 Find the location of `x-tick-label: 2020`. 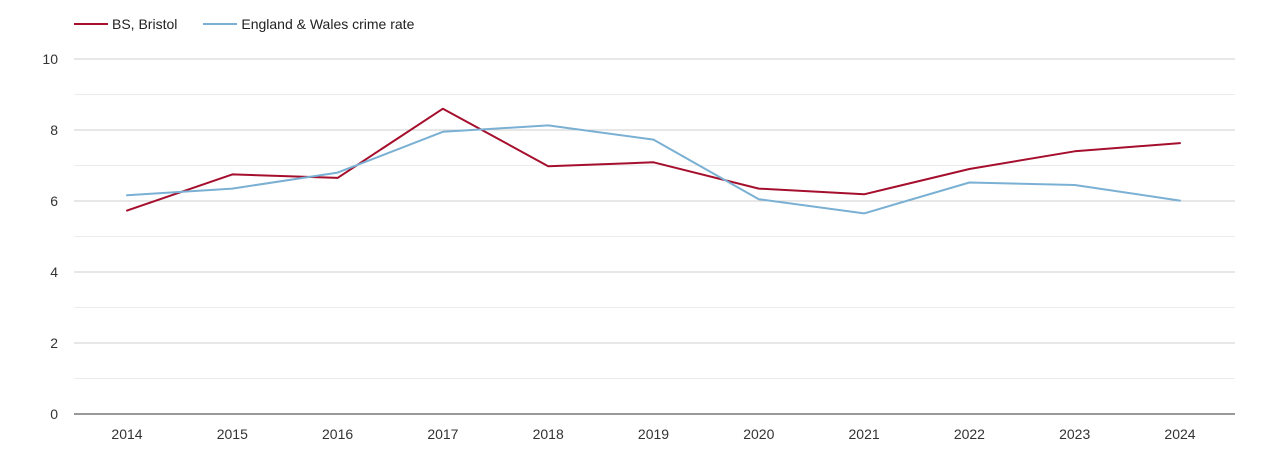

x-tick-label: 2020 is located at coordinates (758, 434).